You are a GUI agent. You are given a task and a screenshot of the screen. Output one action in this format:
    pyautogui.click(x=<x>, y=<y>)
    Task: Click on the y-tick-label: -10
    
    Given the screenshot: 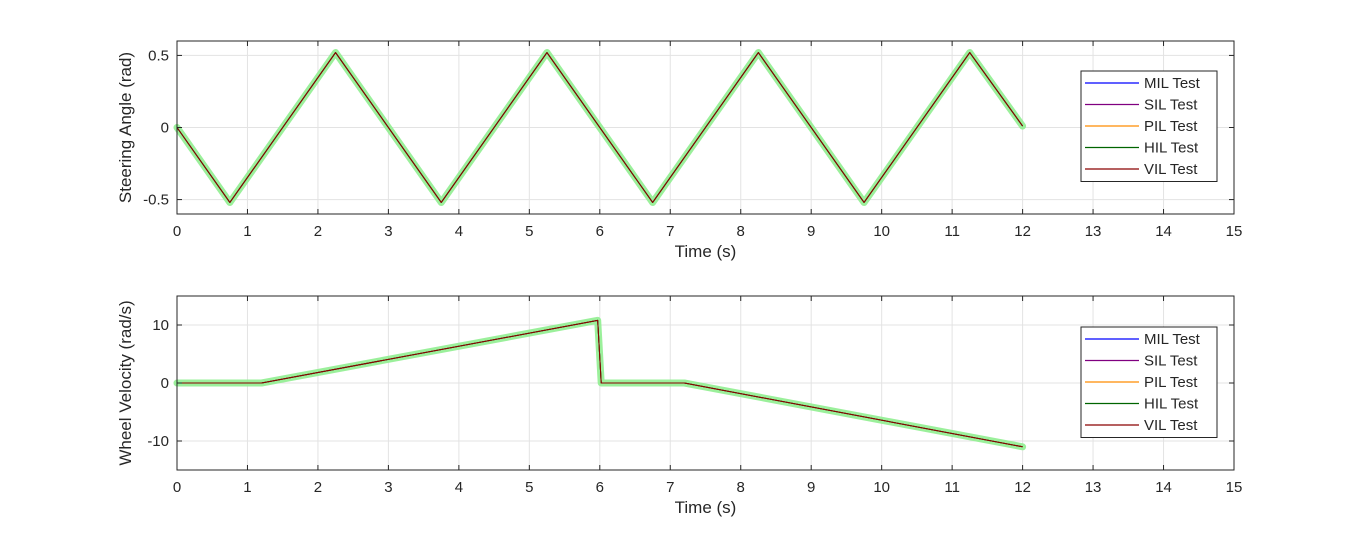 What is the action you would take?
    pyautogui.click(x=158, y=441)
    